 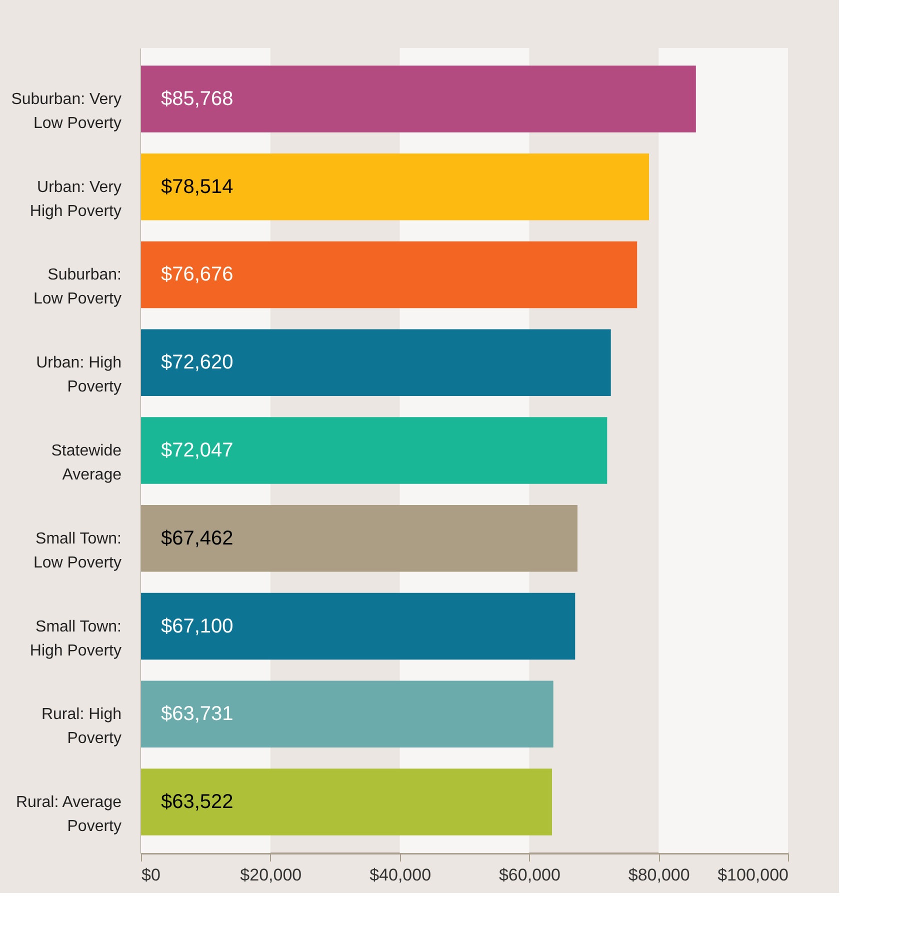 What do you see at coordinates (151, 875) in the screenshot?
I see `x-tick-label: $0` at bounding box center [151, 875].